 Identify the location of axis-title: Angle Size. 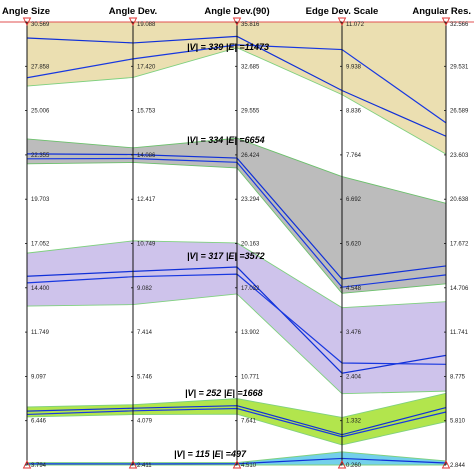
(26, 11).